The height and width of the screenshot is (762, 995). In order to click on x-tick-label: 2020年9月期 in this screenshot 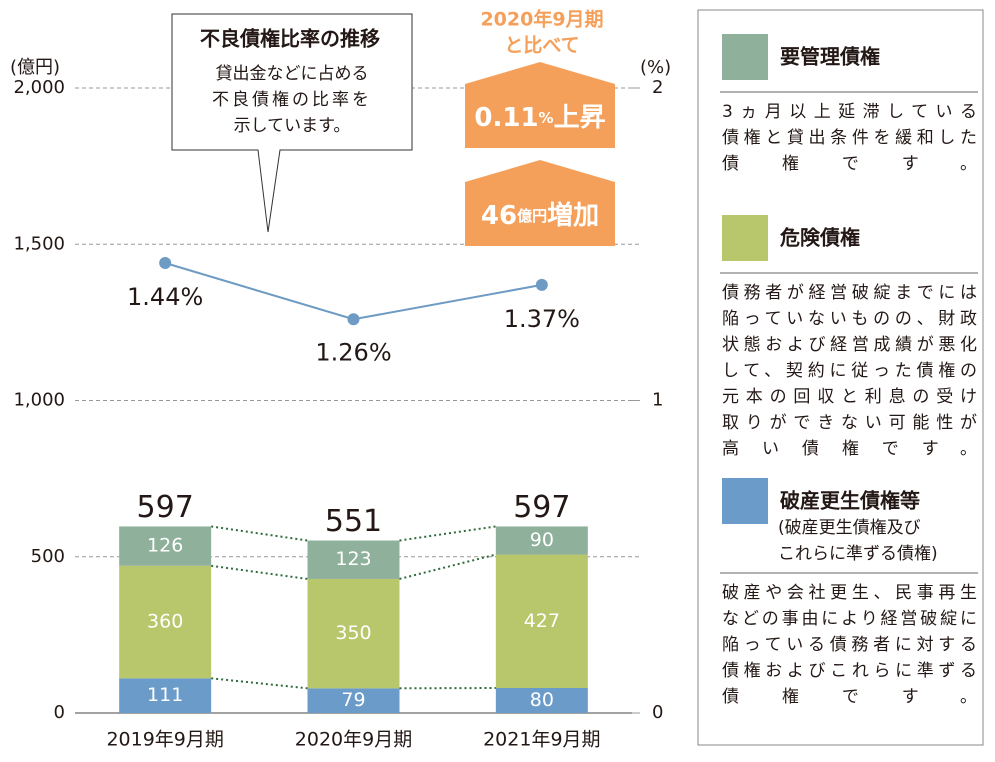, I will do `click(353, 740)`.